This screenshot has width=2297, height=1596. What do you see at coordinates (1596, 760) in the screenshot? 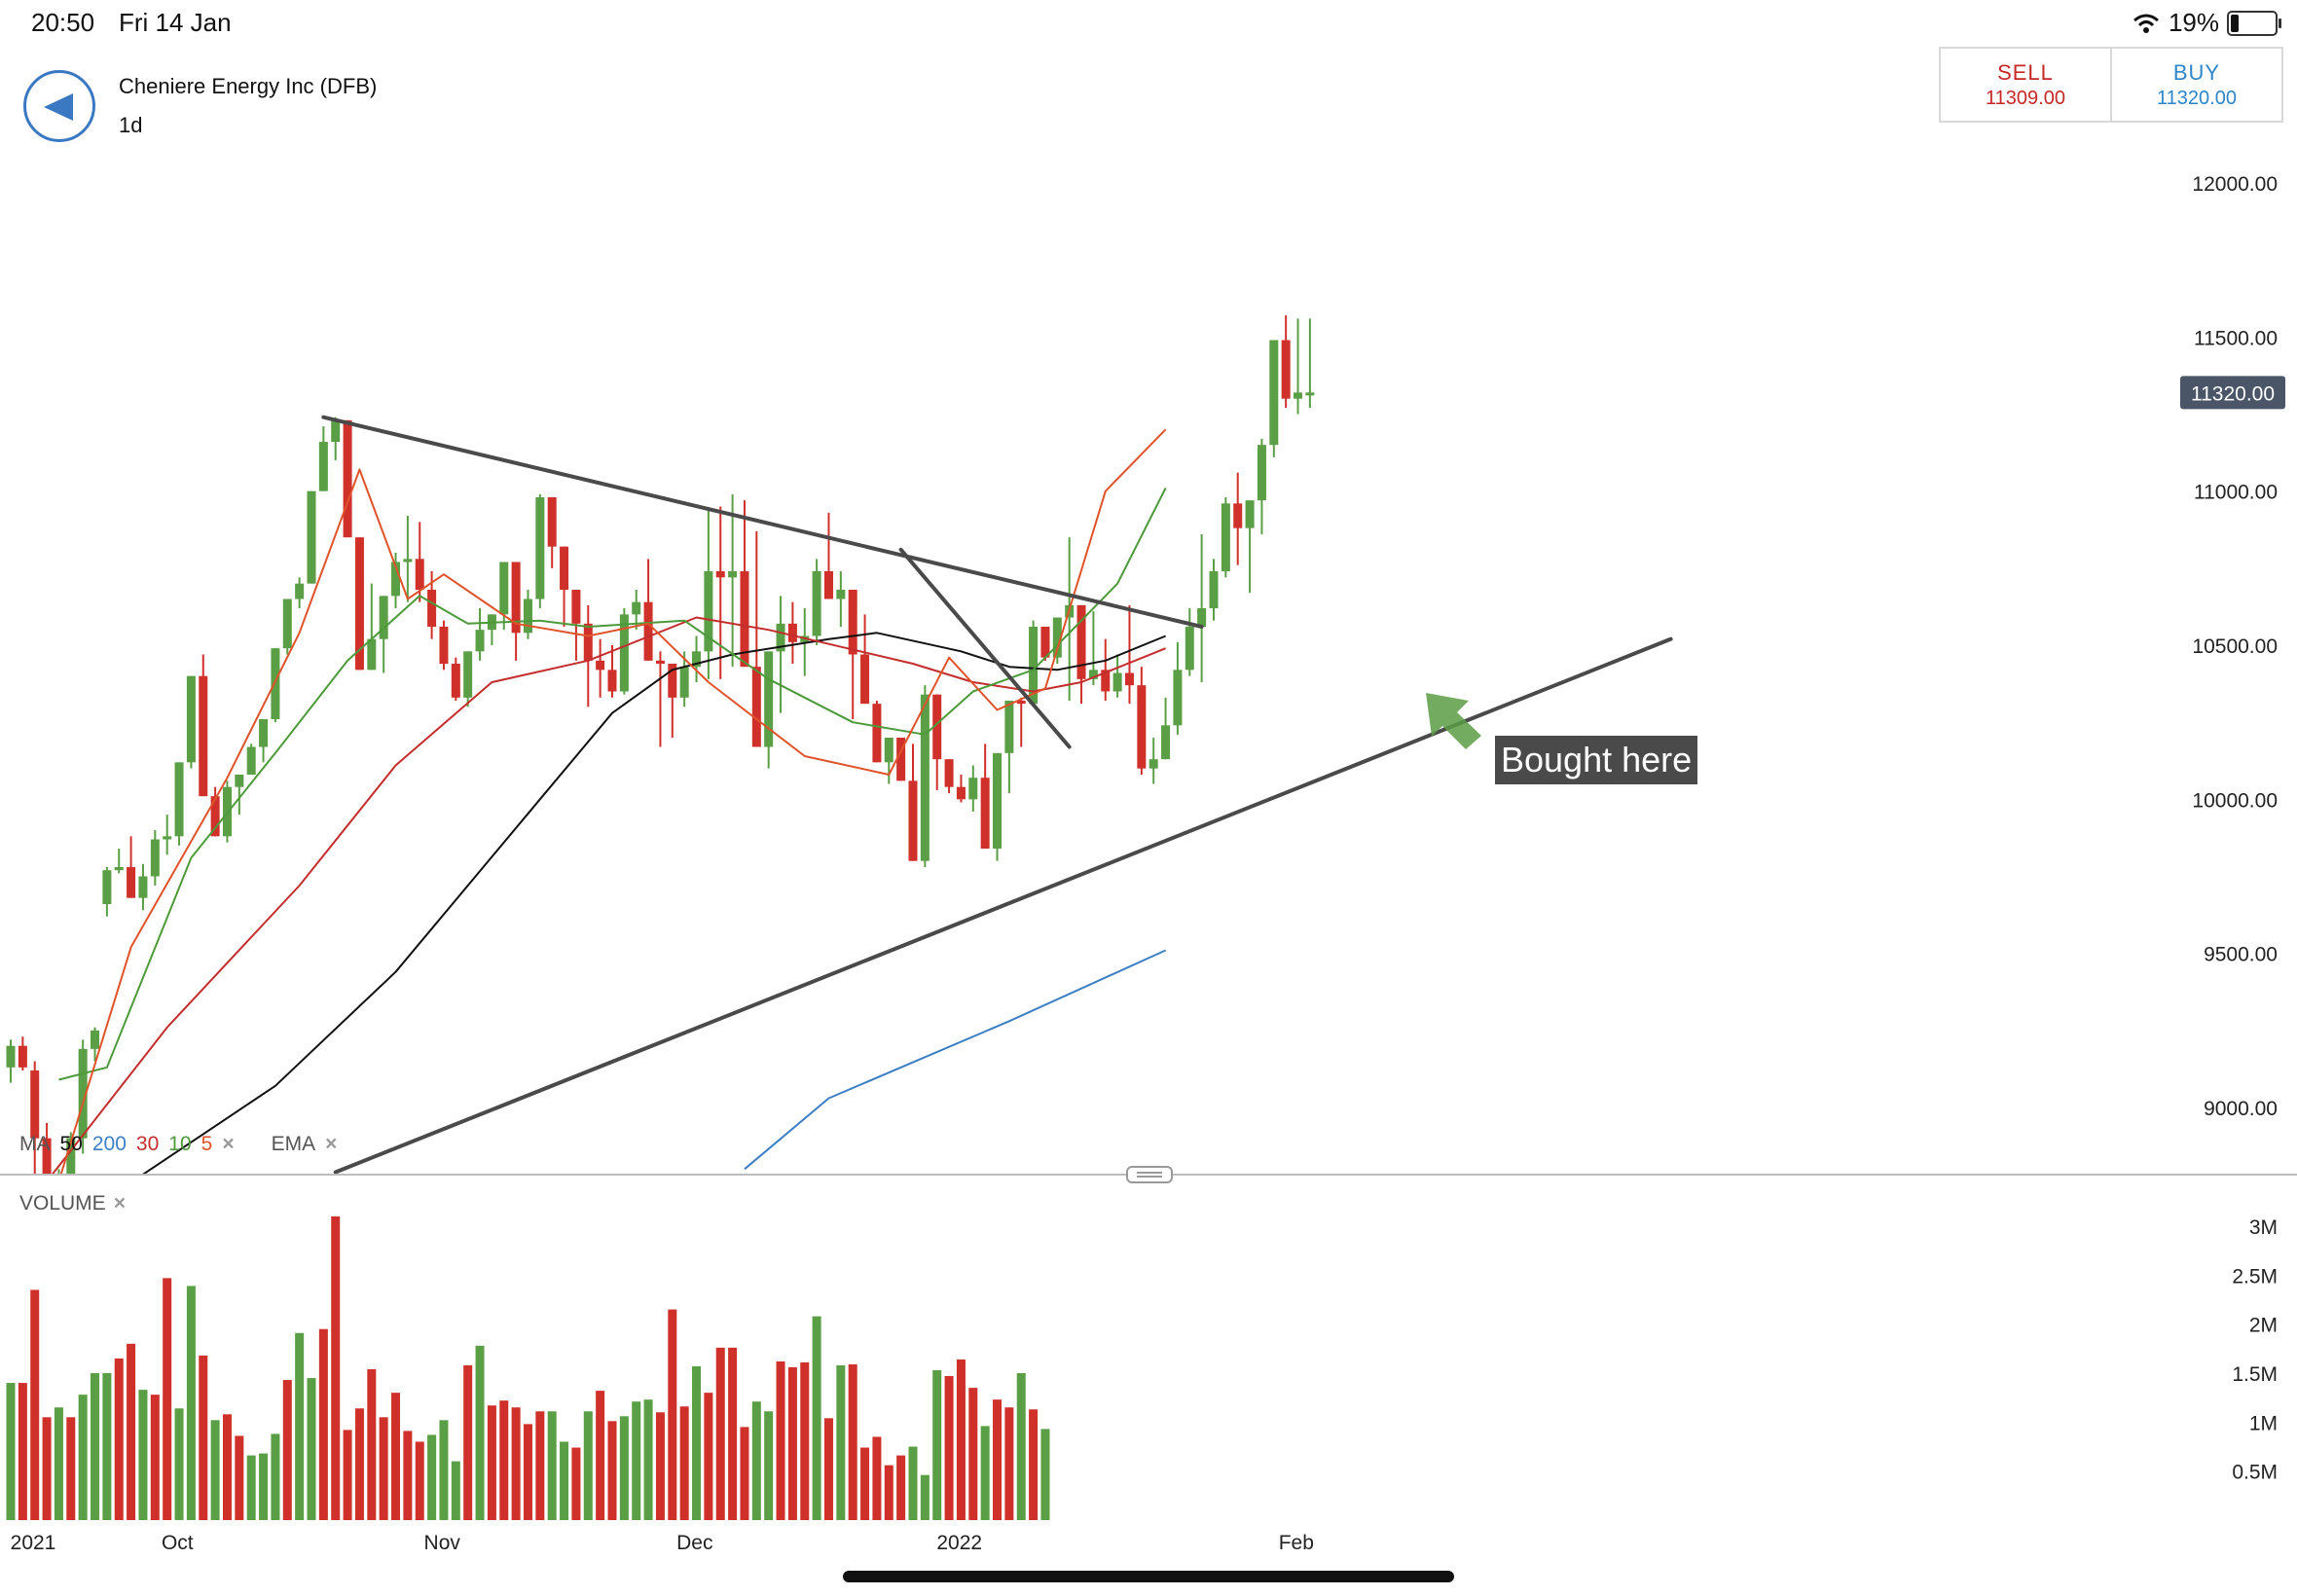
I see `annotation-bought-here: Bought here` at bounding box center [1596, 760].